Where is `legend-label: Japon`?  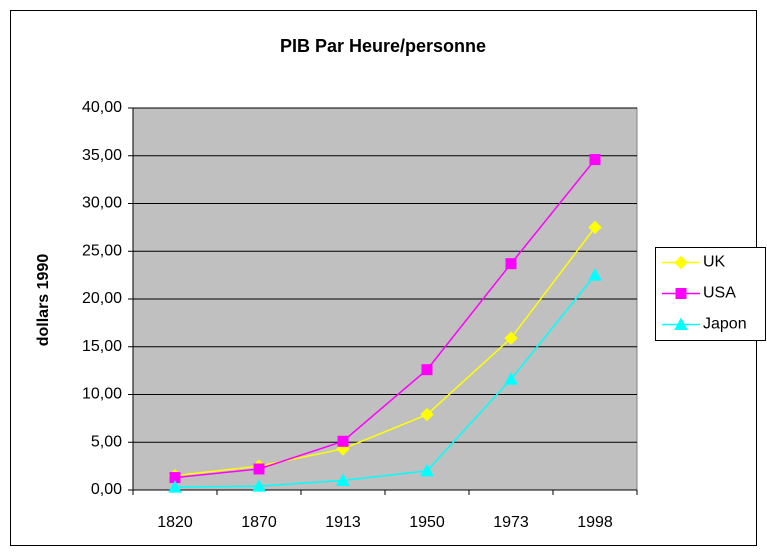
legend-label: Japon is located at coordinates (725, 324).